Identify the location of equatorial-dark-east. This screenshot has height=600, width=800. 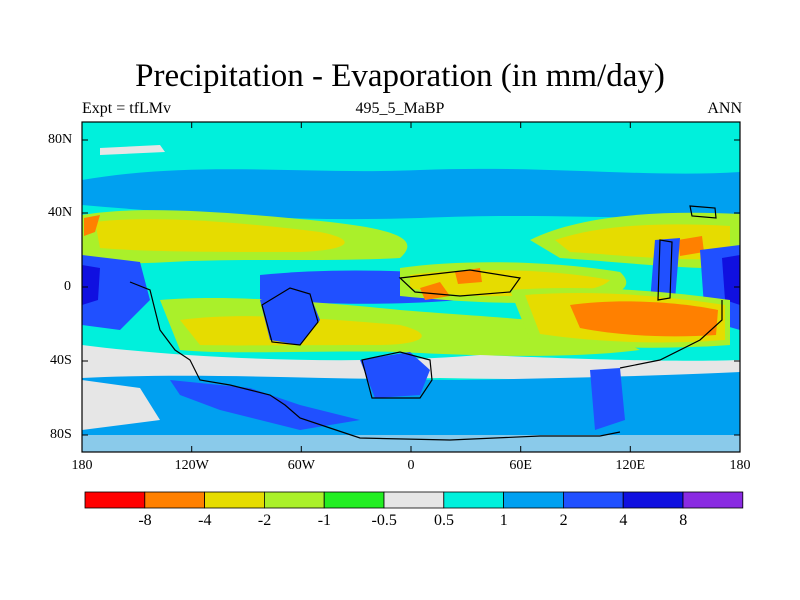
(731, 280).